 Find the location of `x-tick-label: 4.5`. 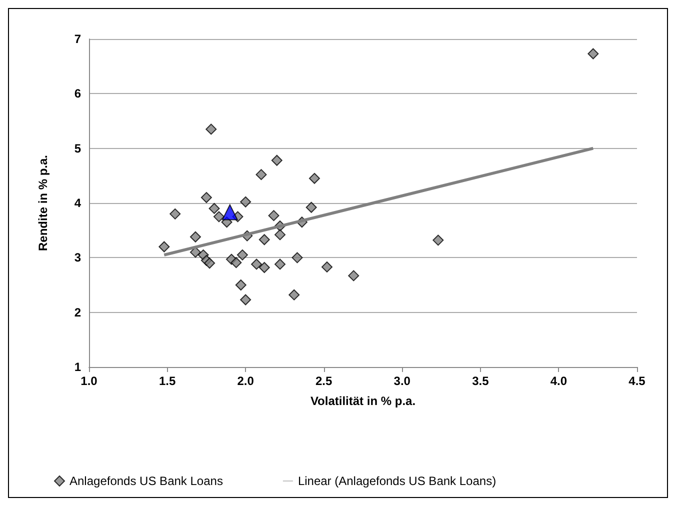

x-tick-label: 4.5 is located at coordinates (637, 381).